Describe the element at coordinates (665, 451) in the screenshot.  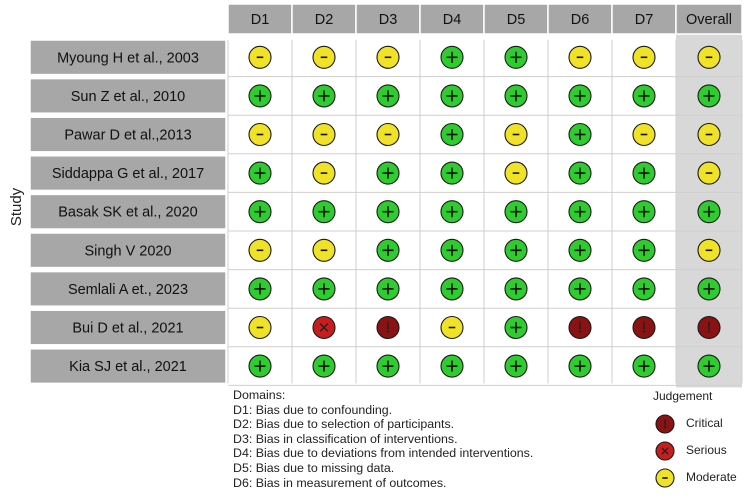
I see `serious-legend-icon` at that location.